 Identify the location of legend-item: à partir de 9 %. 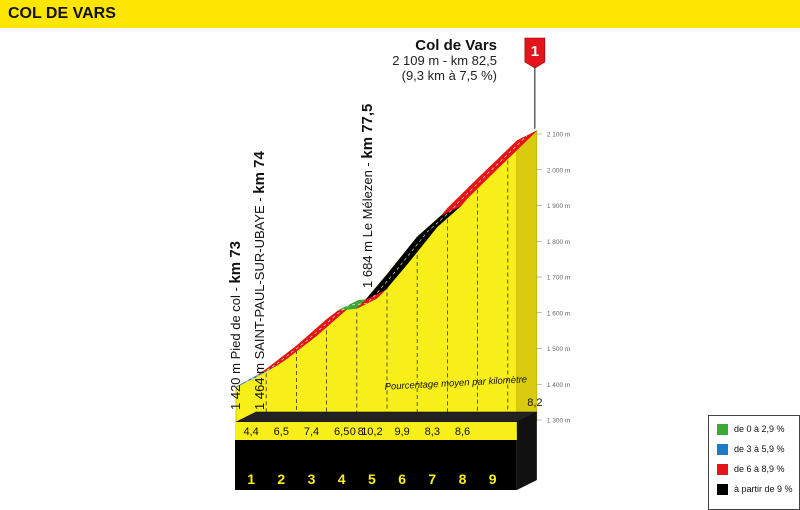
(755, 489).